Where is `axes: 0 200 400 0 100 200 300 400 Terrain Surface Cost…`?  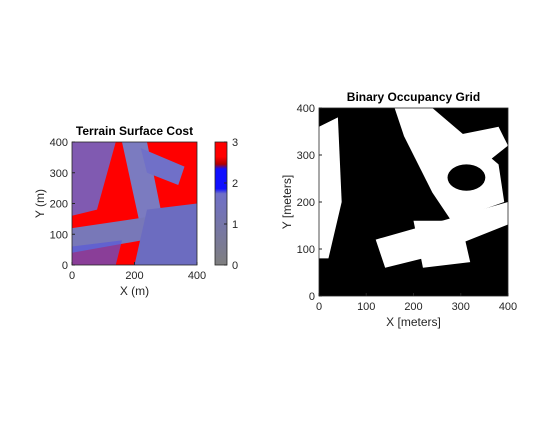 axes: 0 200 400 0 100 200 300 400 Terrain Surface Cost… is located at coordinates (135, 211).